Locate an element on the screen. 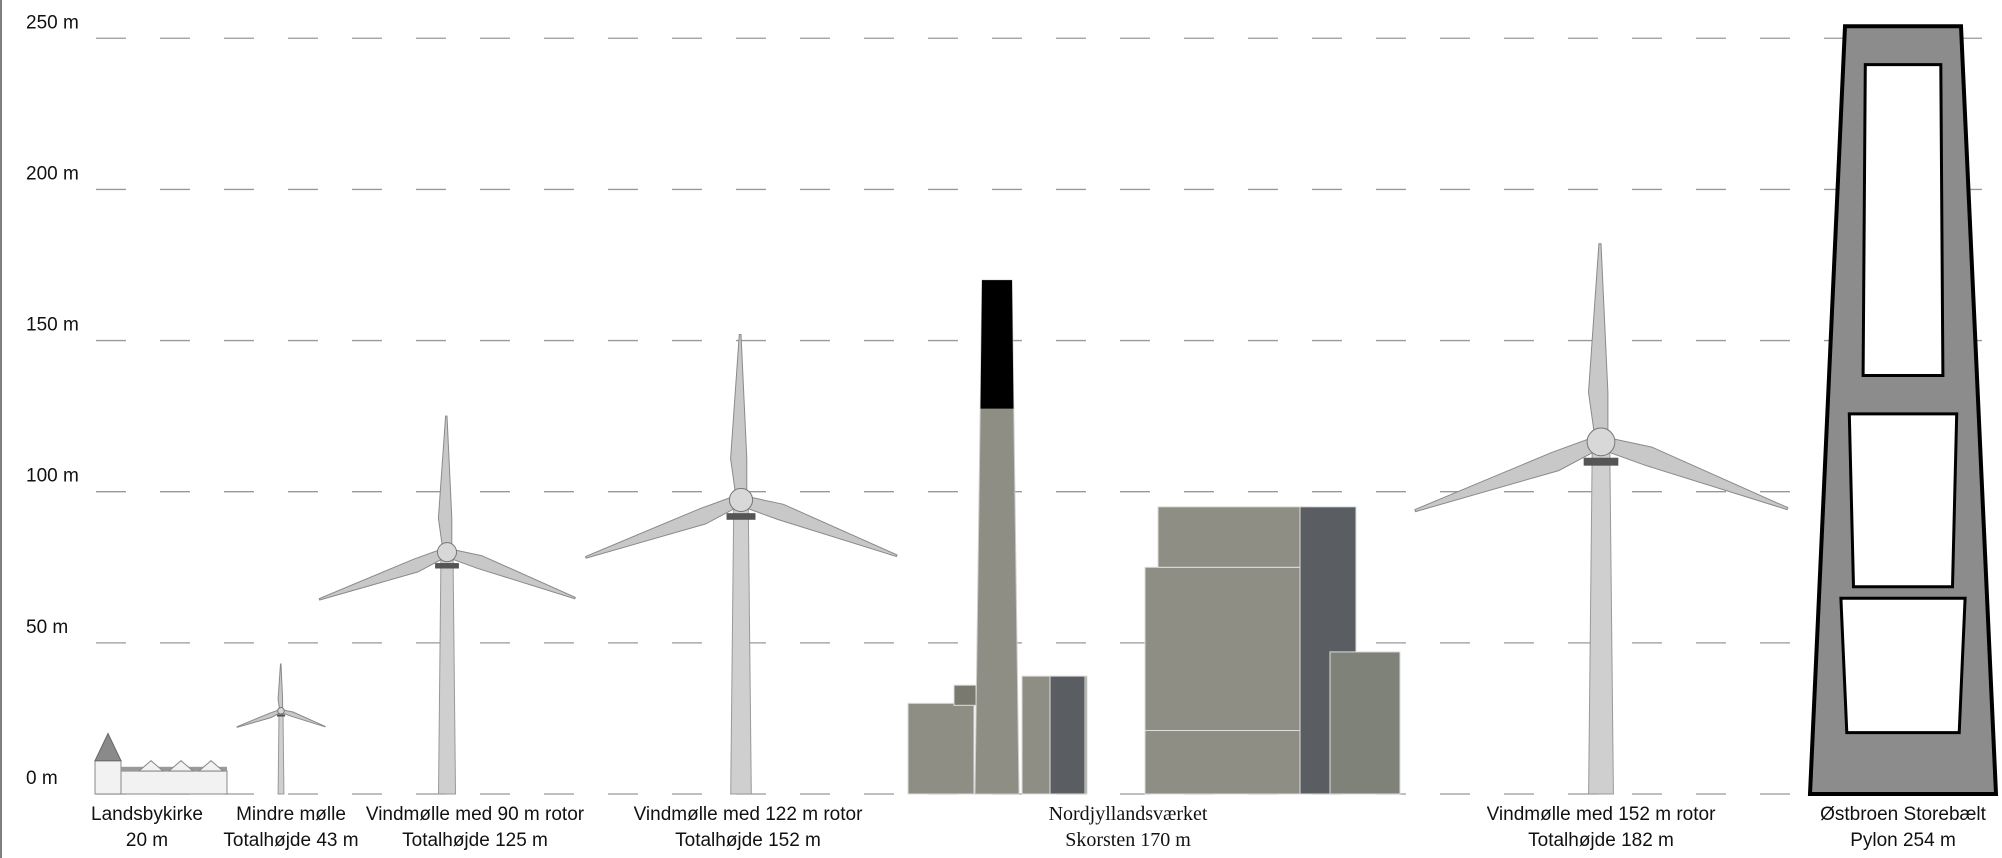  y-tick-label: 50 m is located at coordinates (47, 627).